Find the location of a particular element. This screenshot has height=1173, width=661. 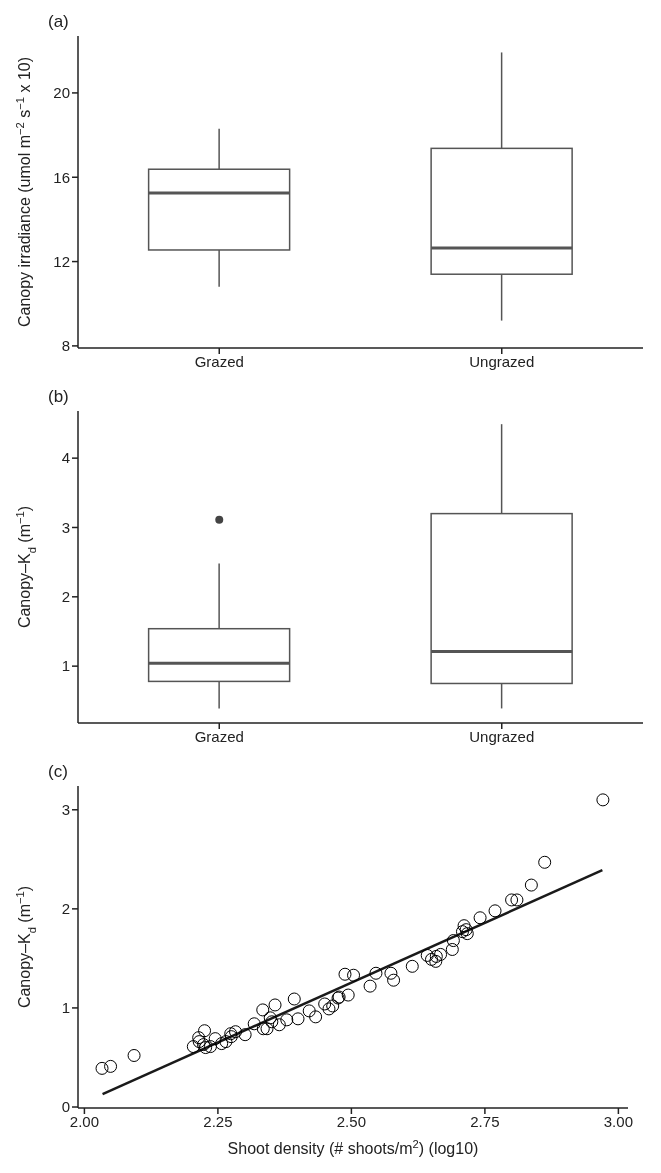

y-tick-label: 8 is located at coordinates (65, 346).